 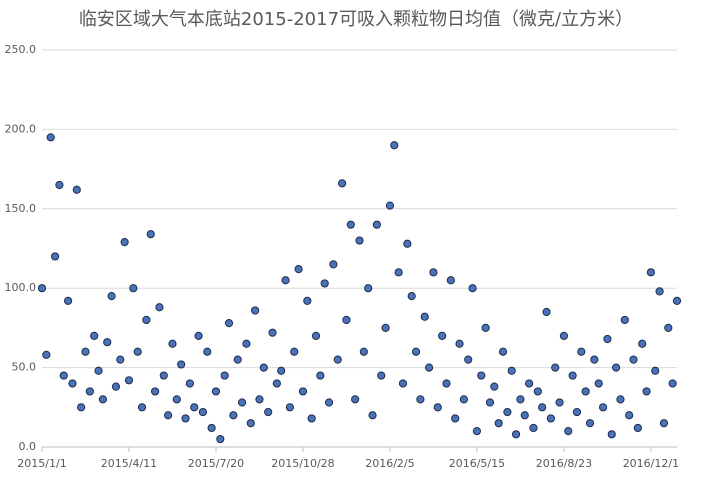 I want to click on x-tick-label: 2015/4/11, so click(x=129, y=463).